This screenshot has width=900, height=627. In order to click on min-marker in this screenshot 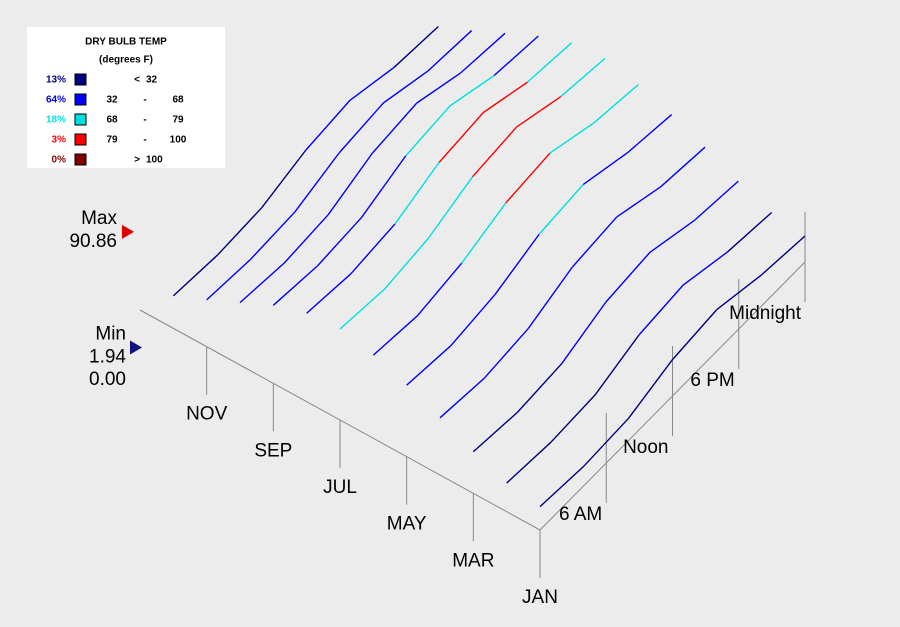, I will do `click(136, 347)`.